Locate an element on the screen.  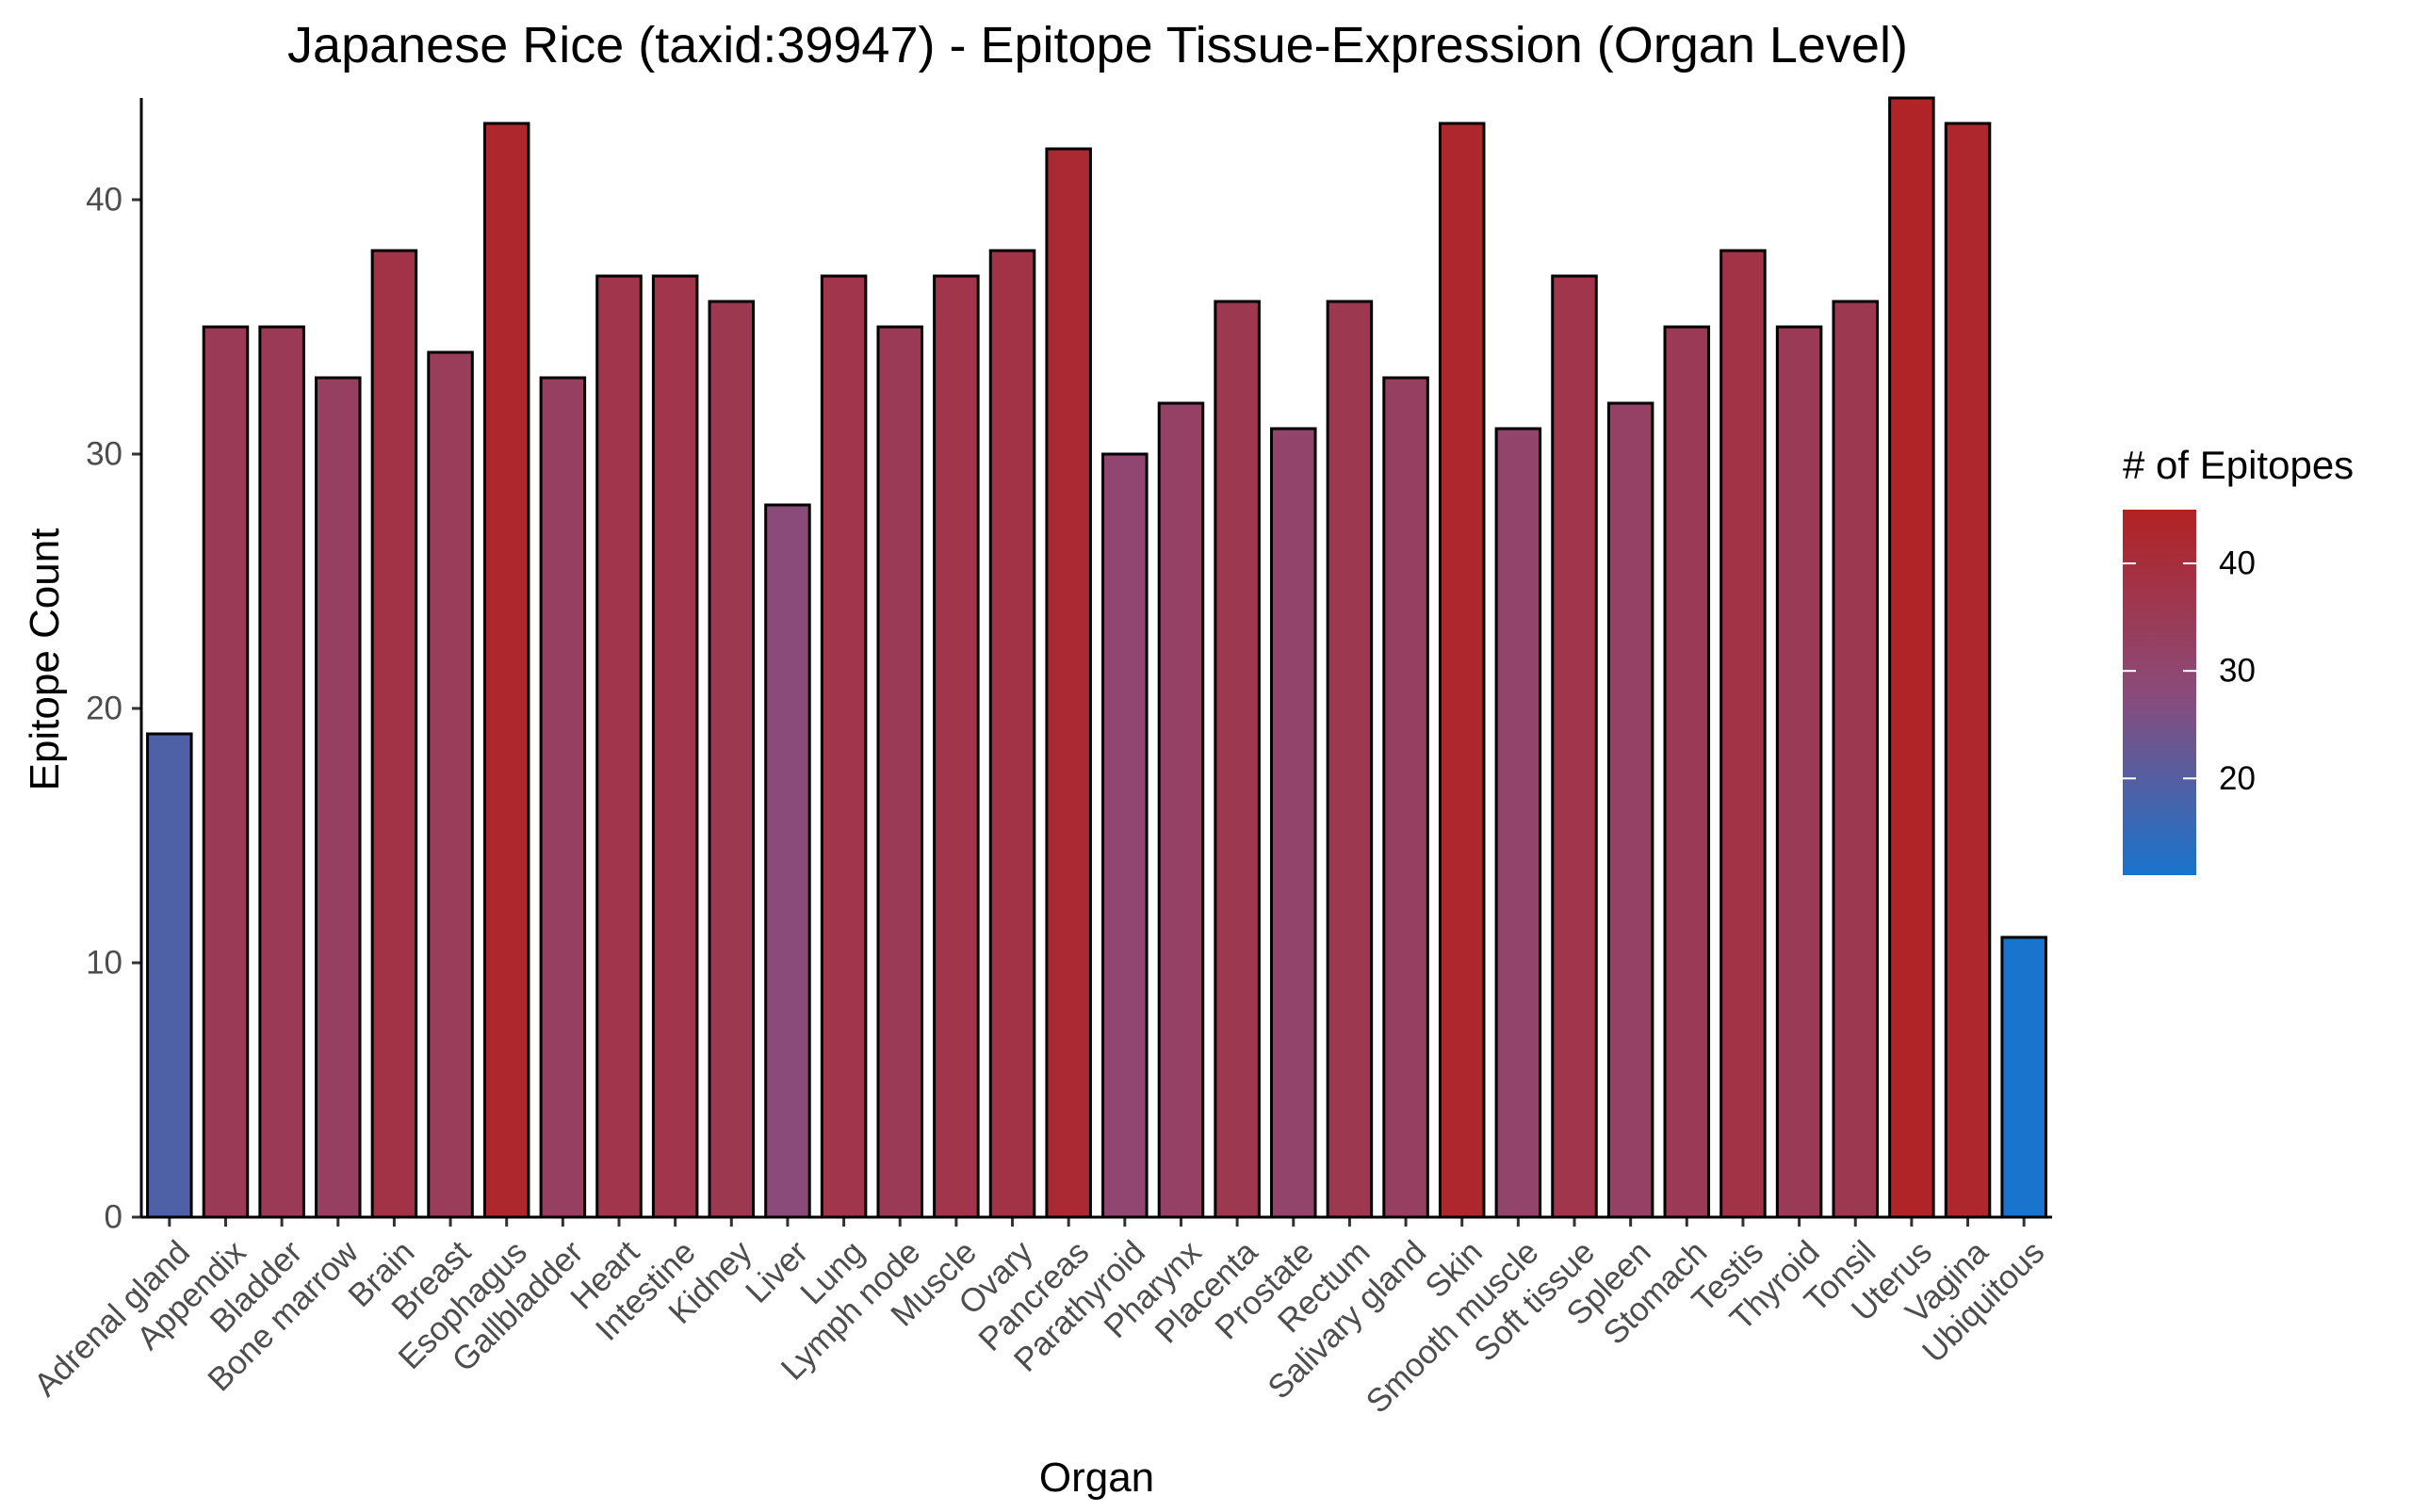
bar-stomach is located at coordinates (1687, 772).